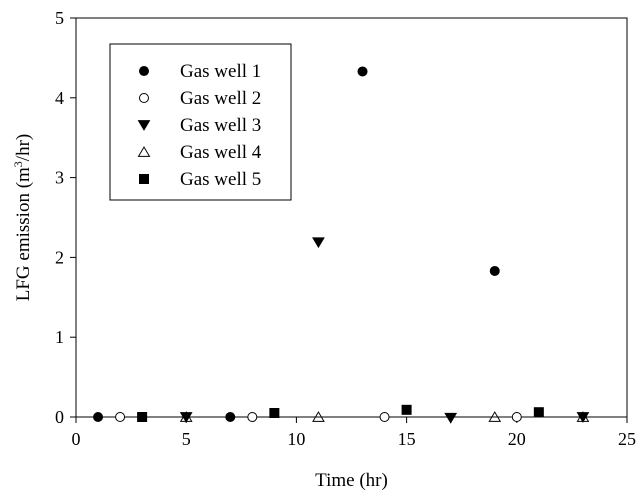 The width and height of the screenshot is (639, 494). I want to click on x-tick-label: 20, so click(517, 439).